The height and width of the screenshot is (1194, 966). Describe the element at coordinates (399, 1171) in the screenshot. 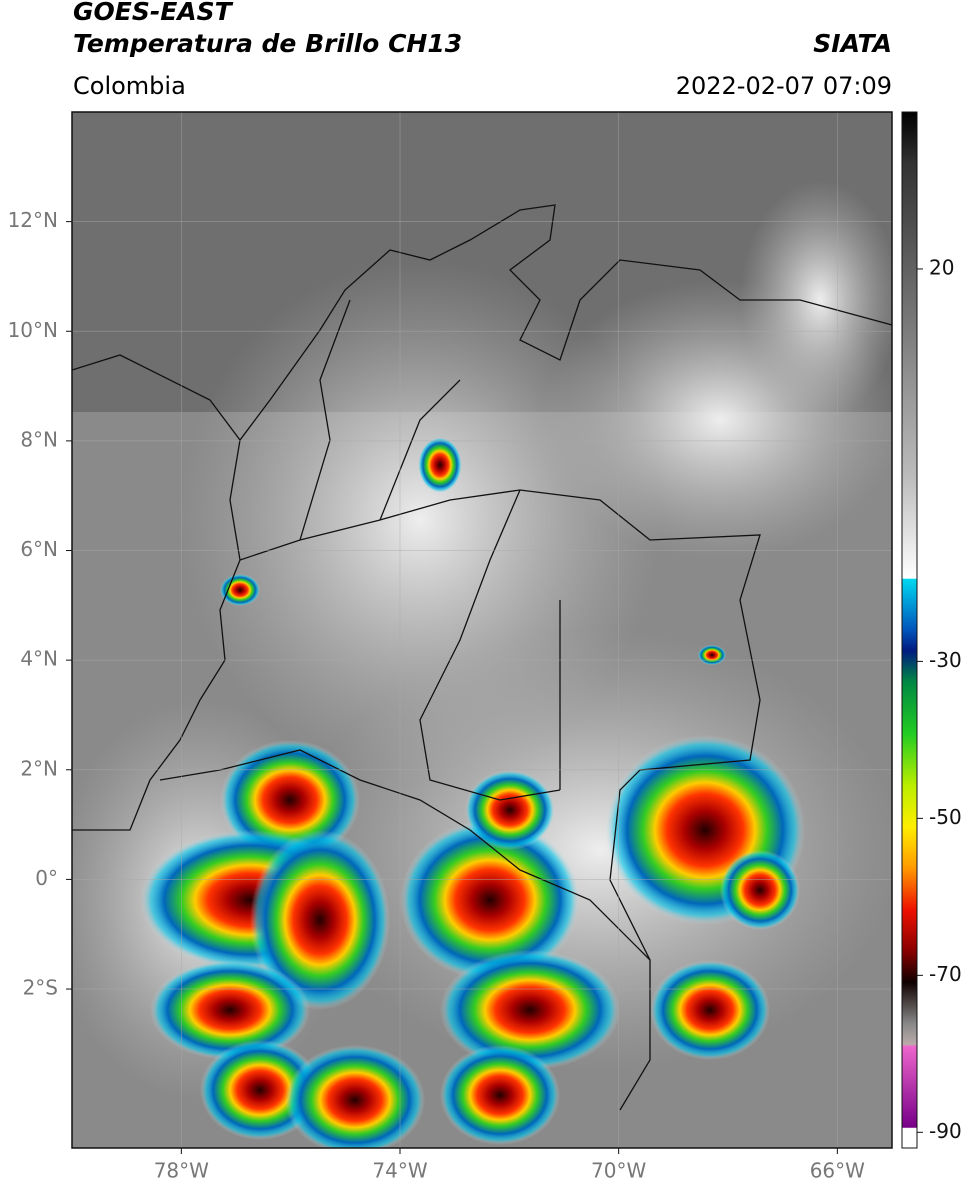

I see `x-tick-label: 74°W` at that location.